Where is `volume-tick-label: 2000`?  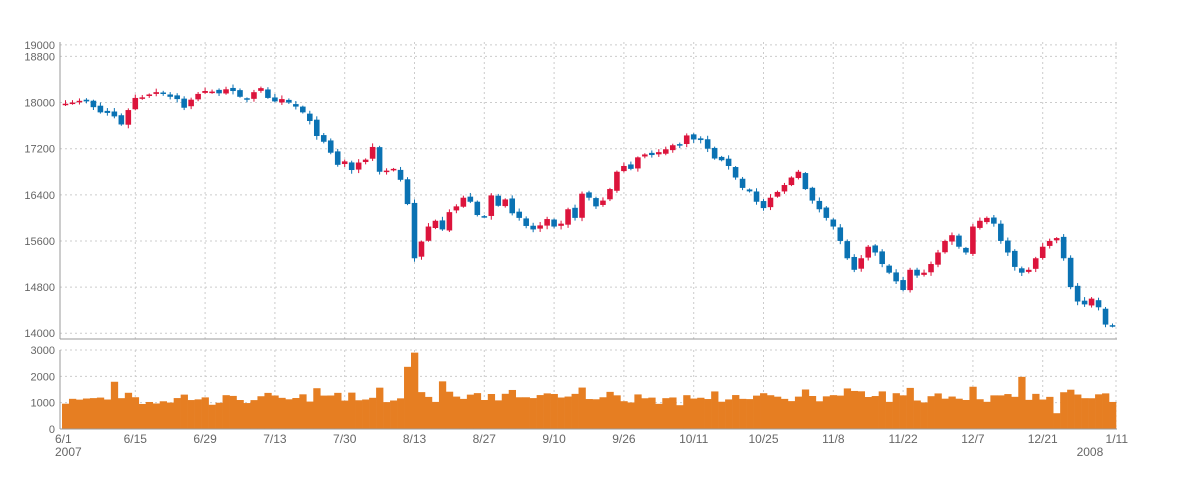 volume-tick-label: 2000 is located at coordinates (43, 377).